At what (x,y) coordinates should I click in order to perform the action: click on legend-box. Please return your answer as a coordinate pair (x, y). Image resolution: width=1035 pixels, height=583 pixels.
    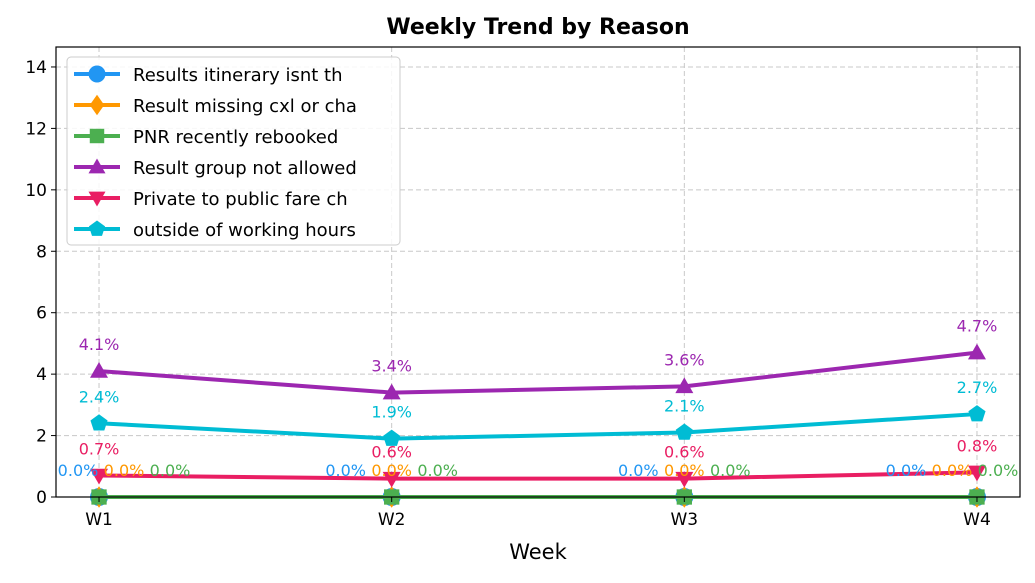
    Looking at the image, I should click on (233, 151).